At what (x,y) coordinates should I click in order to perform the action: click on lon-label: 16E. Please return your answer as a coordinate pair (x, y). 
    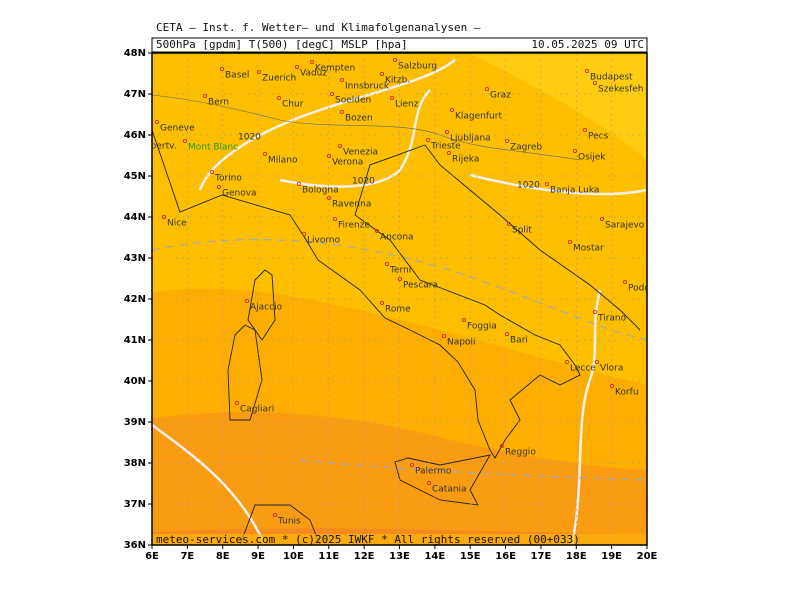
    Looking at the image, I should click on (505, 556).